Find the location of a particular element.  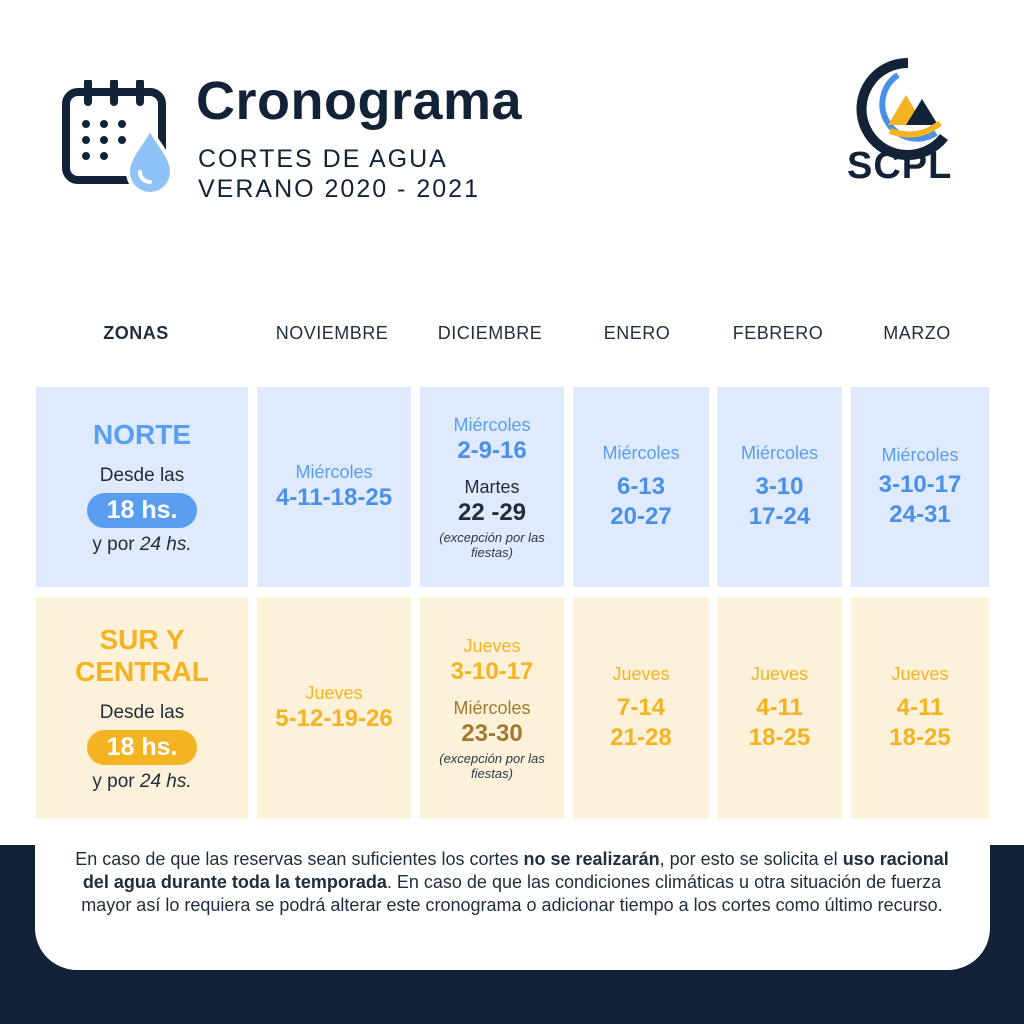

norte-marzo-cell: Miércoles 3-10-17 24-31 is located at coordinates (920, 487).